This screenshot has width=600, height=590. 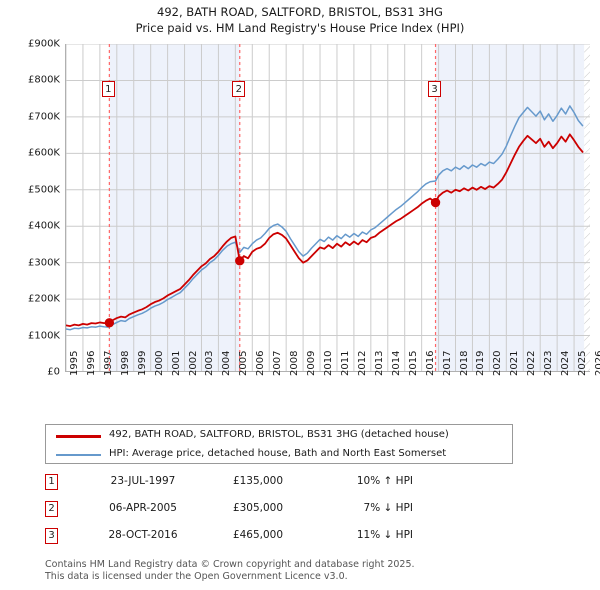 I want to click on x-axis-tick-label: 2008, so click(x=295, y=363).